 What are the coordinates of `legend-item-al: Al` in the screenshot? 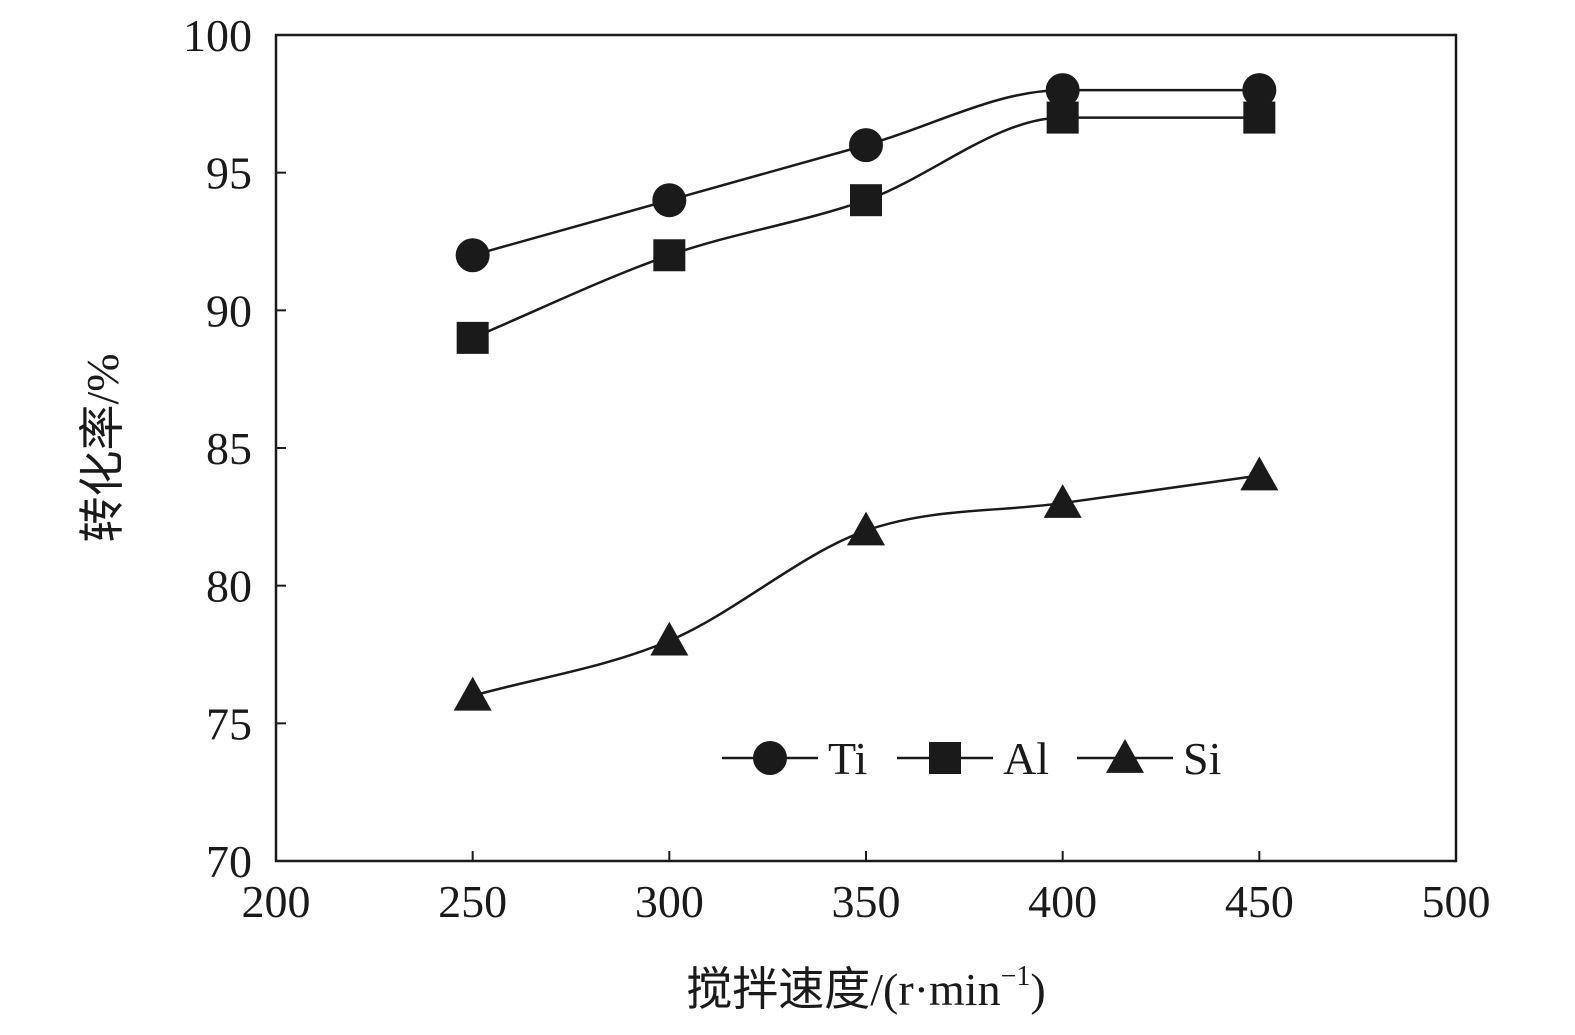 It's located at (973, 758).